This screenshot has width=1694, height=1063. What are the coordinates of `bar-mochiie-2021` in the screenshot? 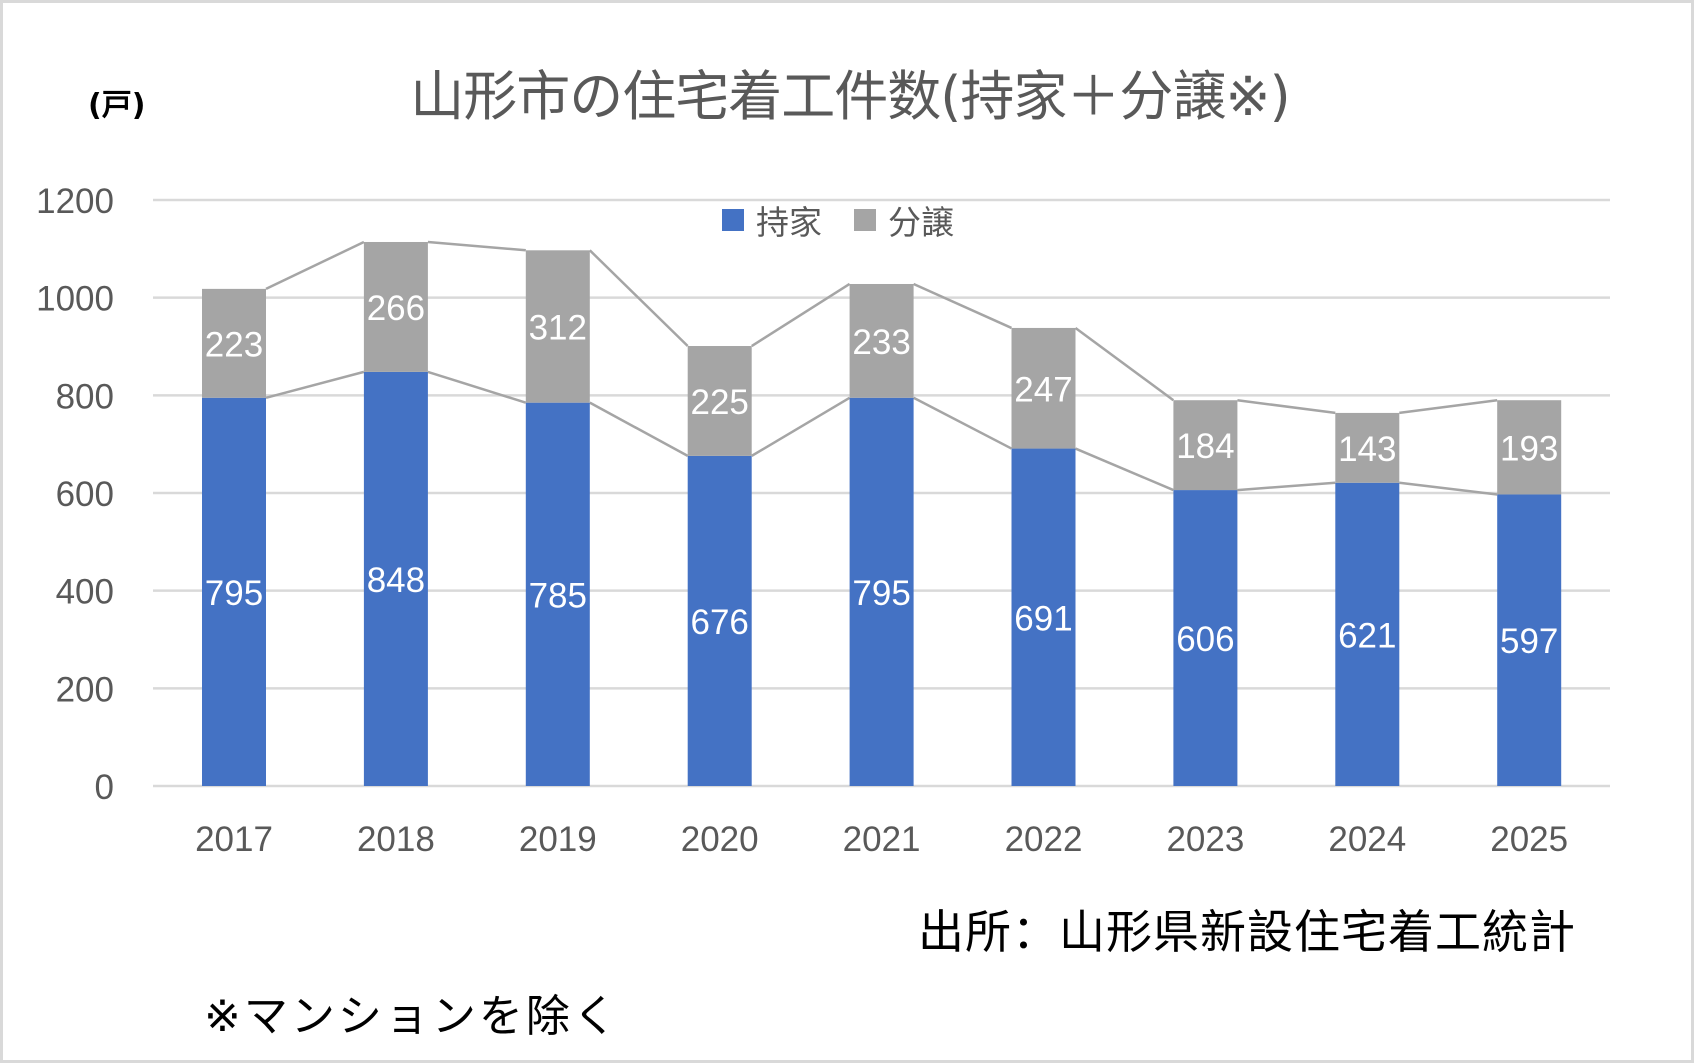 It's located at (881, 591).